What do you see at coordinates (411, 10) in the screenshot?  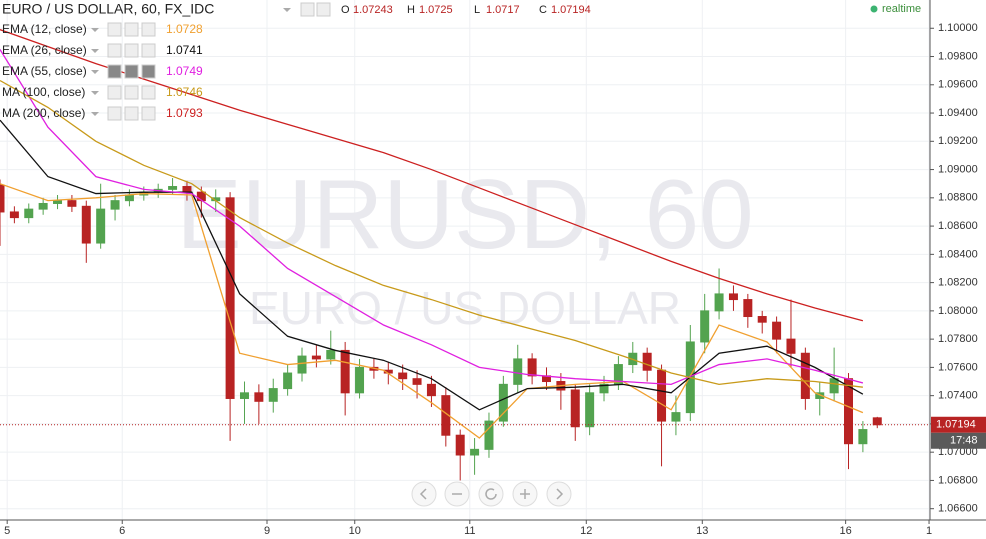 I see `ohlc-key: H` at bounding box center [411, 10].